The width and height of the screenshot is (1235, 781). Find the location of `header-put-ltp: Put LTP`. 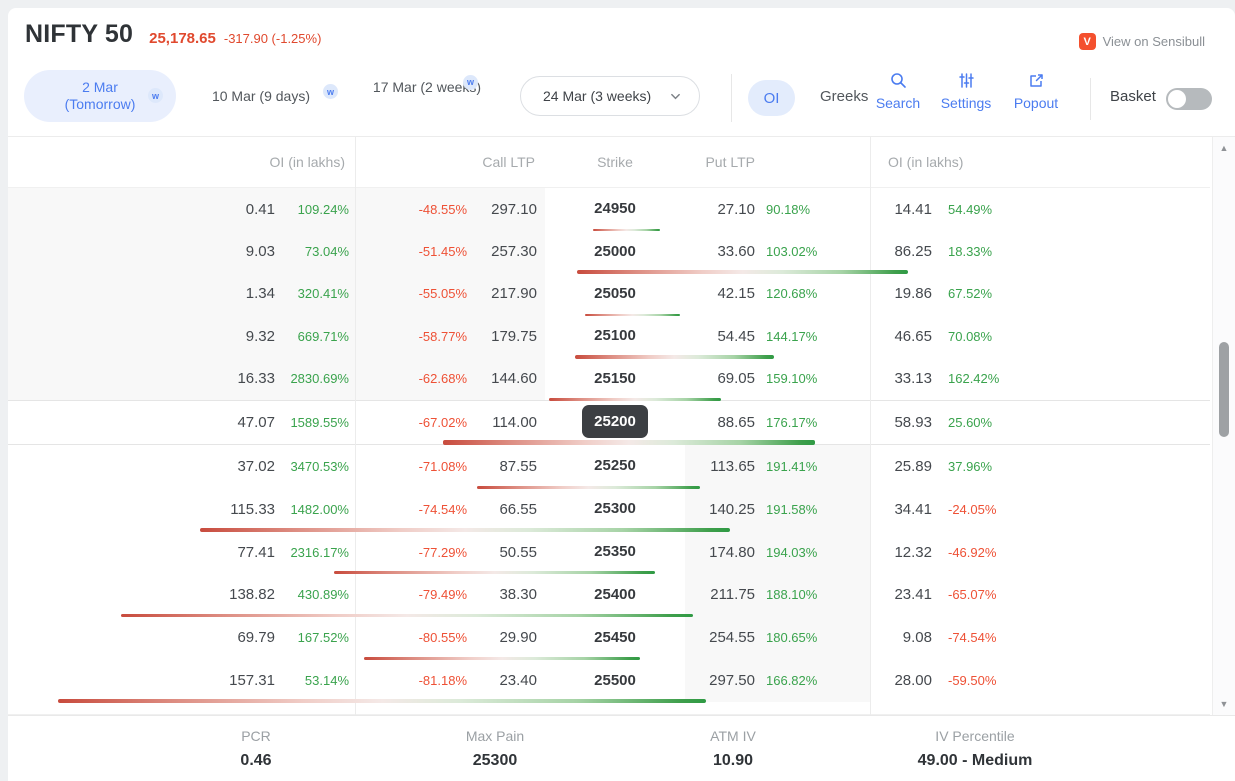

header-put-ltp: Put LTP is located at coordinates (730, 162).